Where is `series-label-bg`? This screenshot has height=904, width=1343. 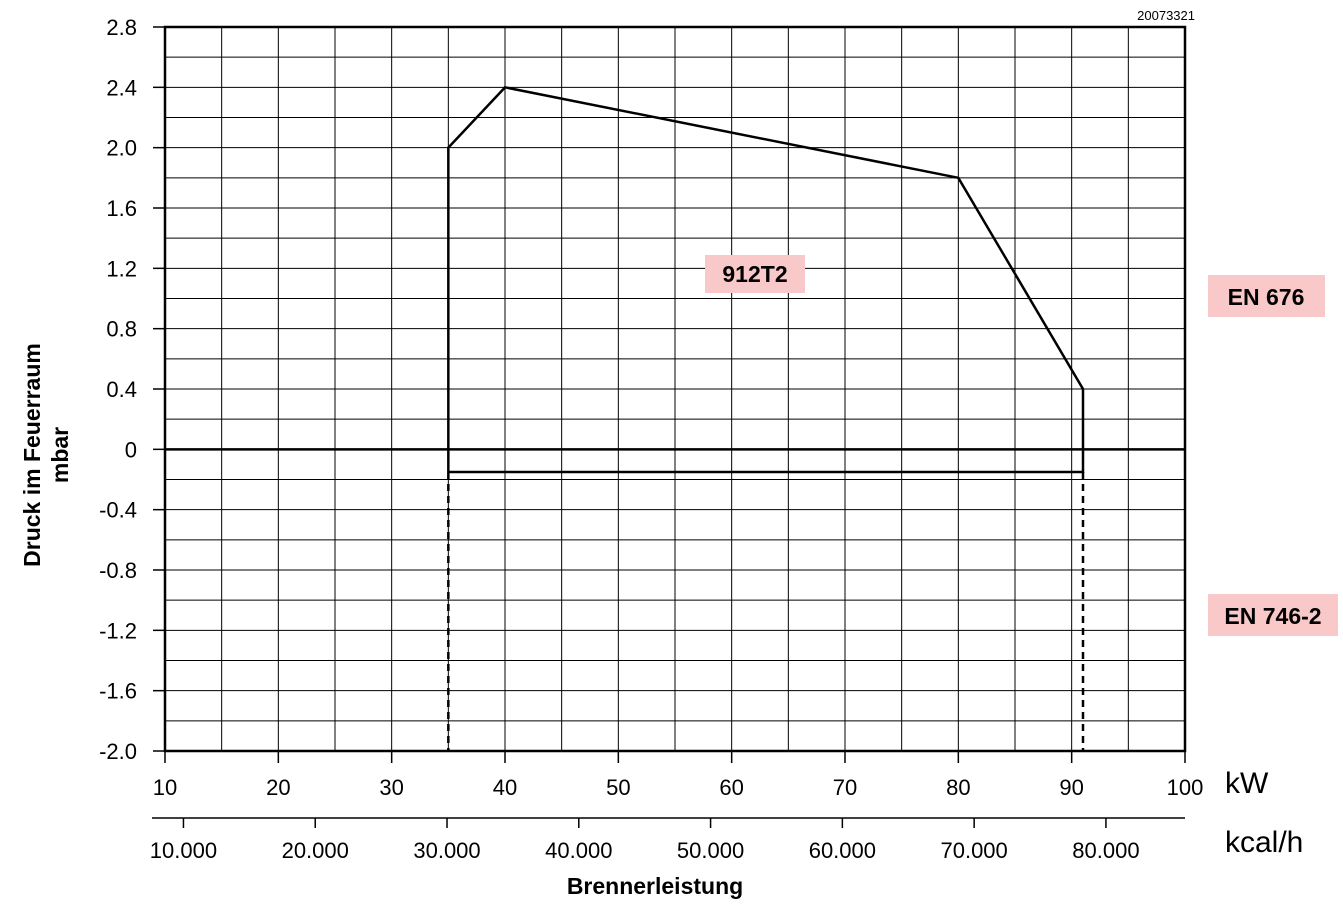 series-label-bg is located at coordinates (755, 274).